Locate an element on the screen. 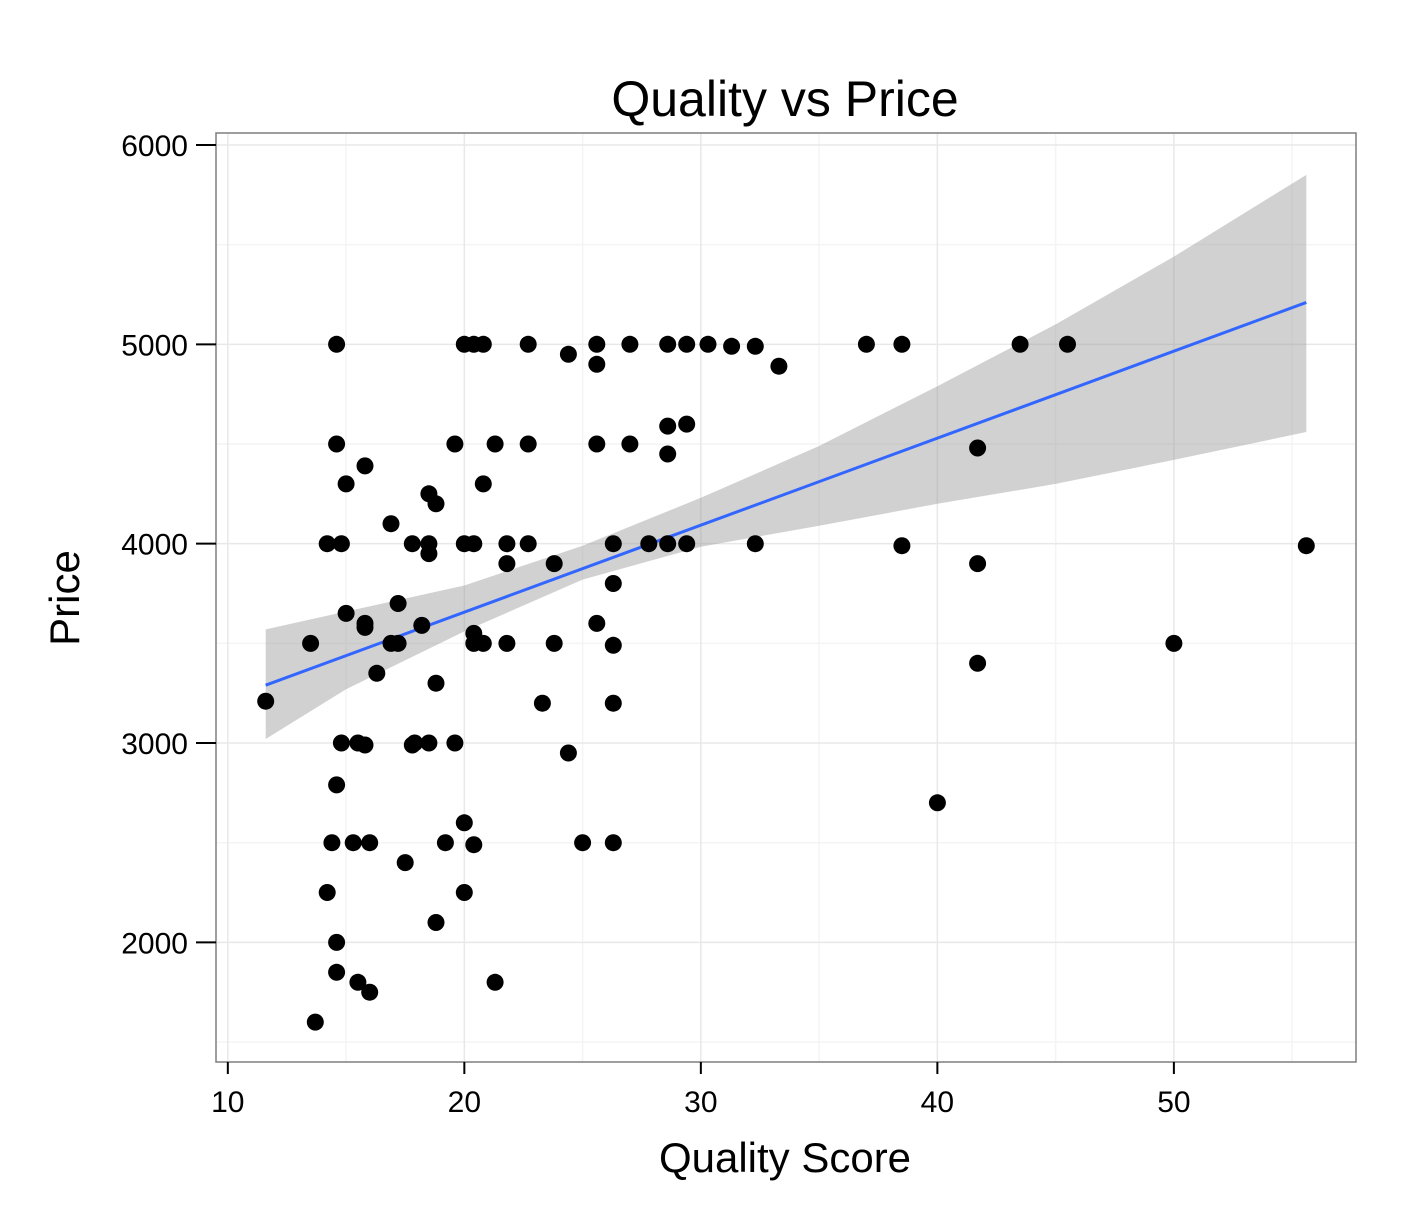 The image size is (1416, 1218). y-tick-label: 4000 is located at coordinates (154, 545).